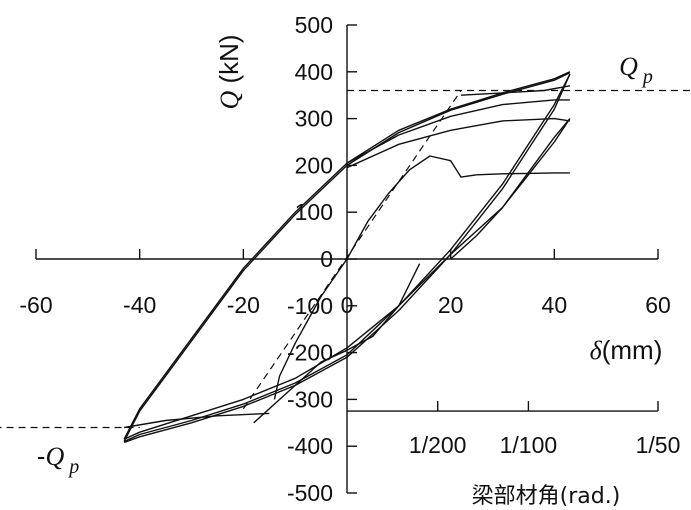  I want to click on y-tick-label: 400, so click(314, 72).